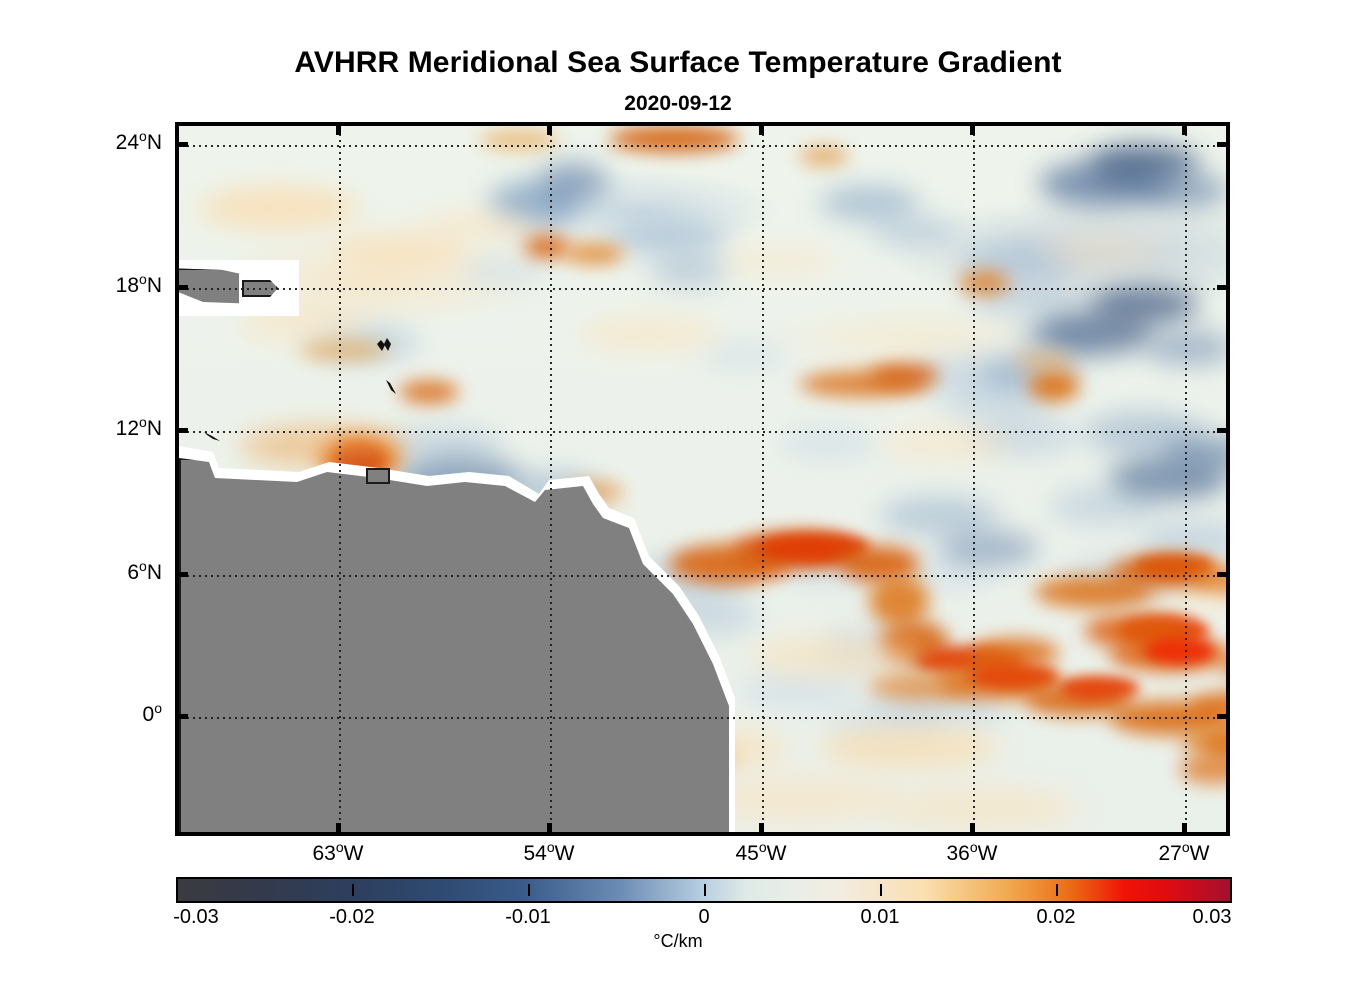  What do you see at coordinates (133, 572) in the screenshot?
I see `y-tick-value: 6` at bounding box center [133, 572].